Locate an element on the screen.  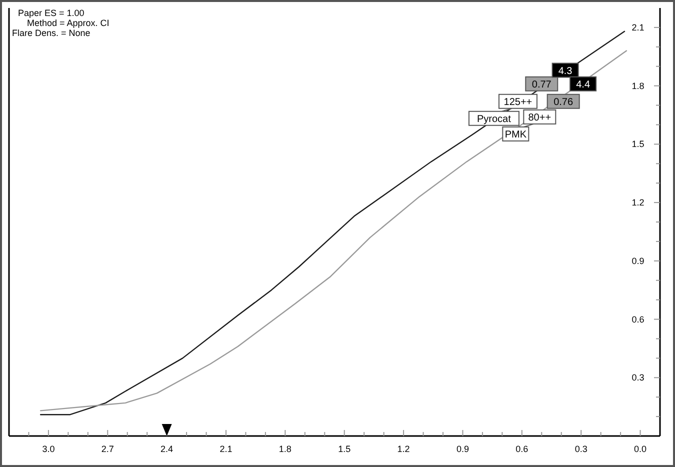
x-tick-label: 1.8 is located at coordinates (285, 449).